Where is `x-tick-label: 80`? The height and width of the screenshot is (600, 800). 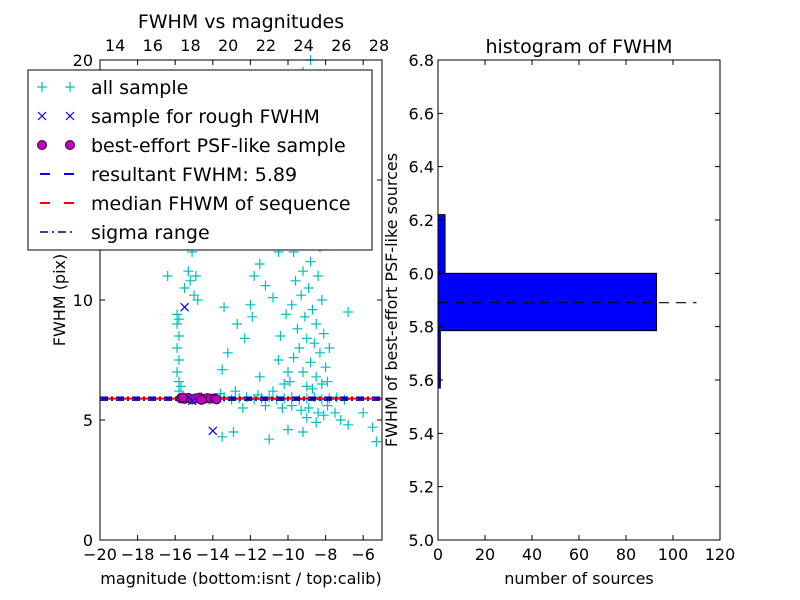
x-tick-label: 80 is located at coordinates (626, 554).